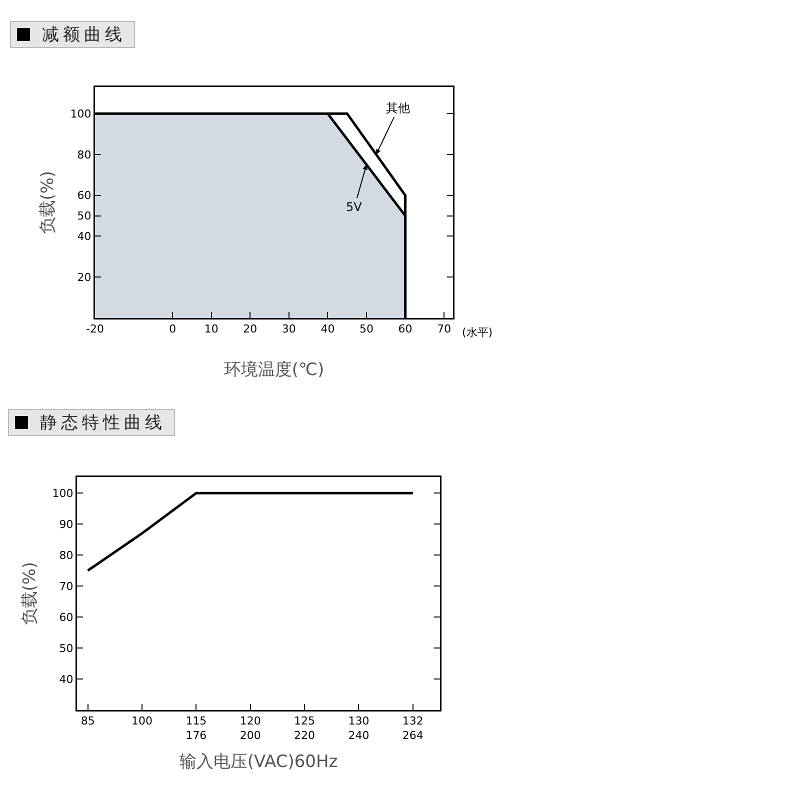 This screenshot has height=792, width=800. I want to click on x-tick-label: 70, so click(444, 329).